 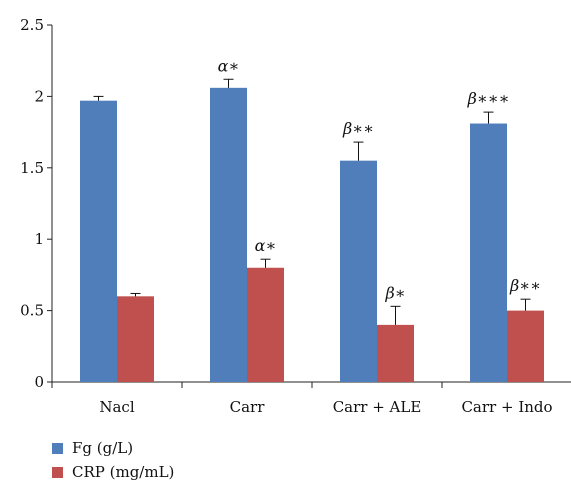 I want to click on y-tick-label: 1.5, so click(x=32, y=168).